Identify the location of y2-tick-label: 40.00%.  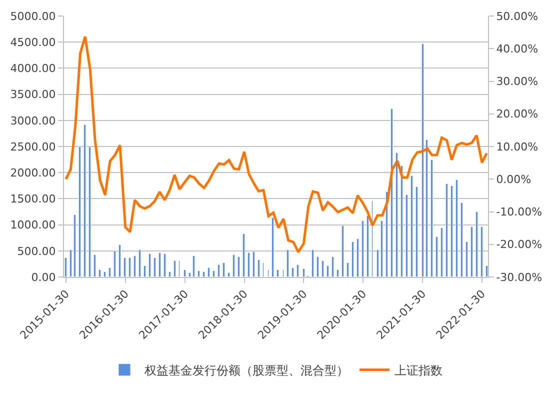
(517, 49).